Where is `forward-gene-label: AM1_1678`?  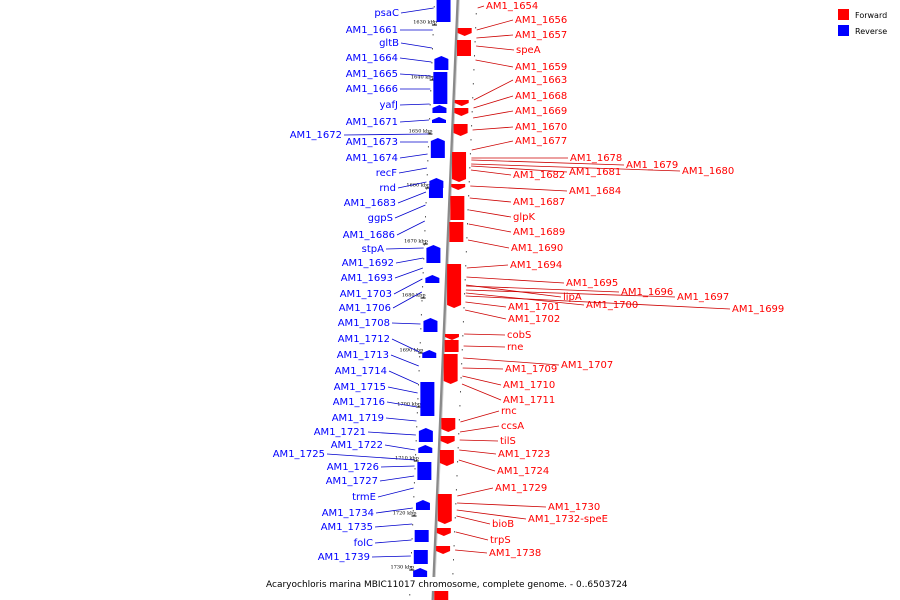 forward-gene-label: AM1_1678 is located at coordinates (596, 158).